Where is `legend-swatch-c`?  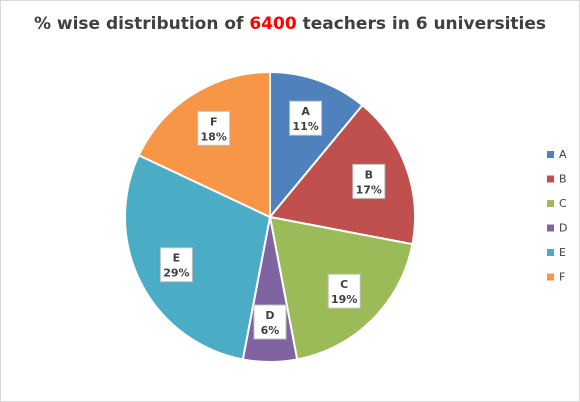 legend-swatch-c is located at coordinates (550, 203).